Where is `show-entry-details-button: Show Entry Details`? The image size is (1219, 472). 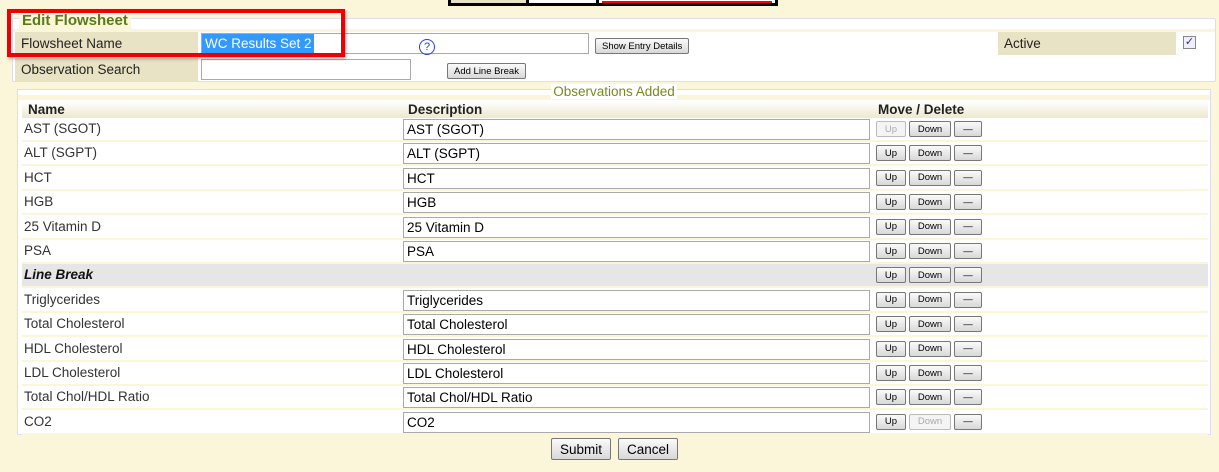 show-entry-details-button: Show Entry Details is located at coordinates (642, 46).